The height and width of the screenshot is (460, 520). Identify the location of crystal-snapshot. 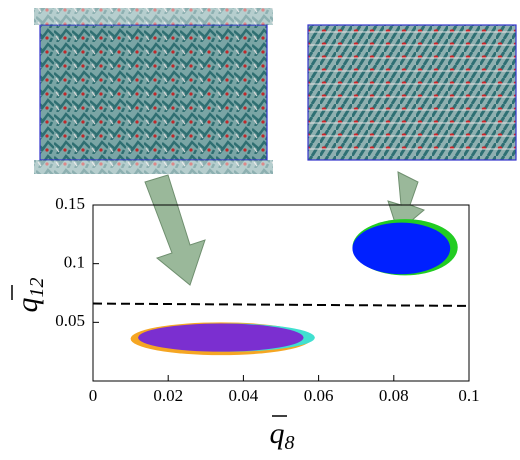
(412, 92).